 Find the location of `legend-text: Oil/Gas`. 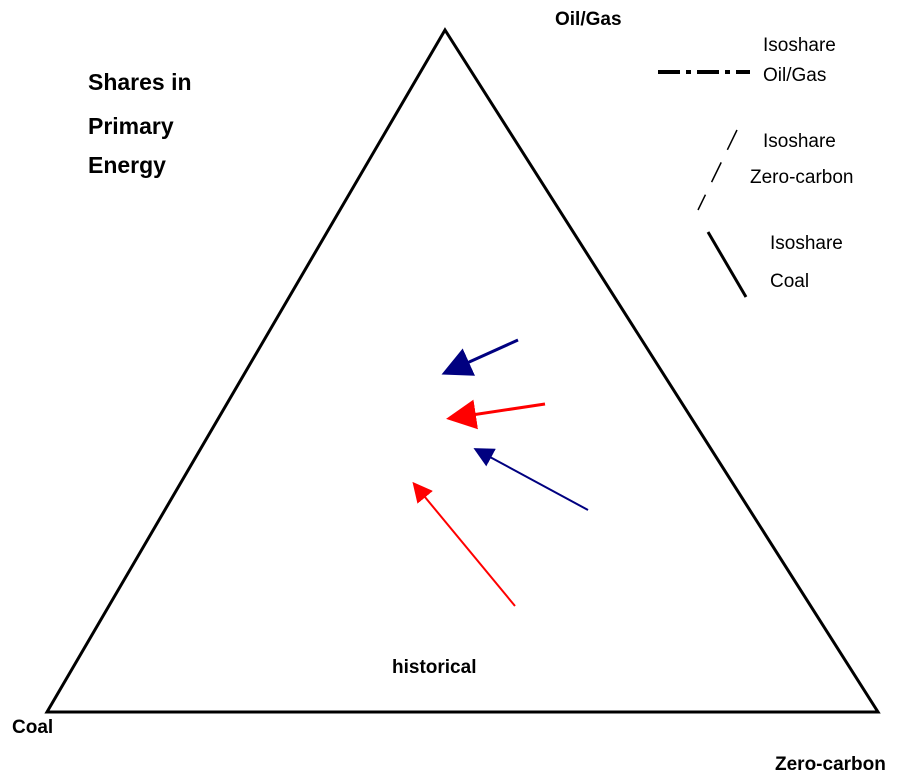

legend-text: Oil/Gas is located at coordinates (794, 75).